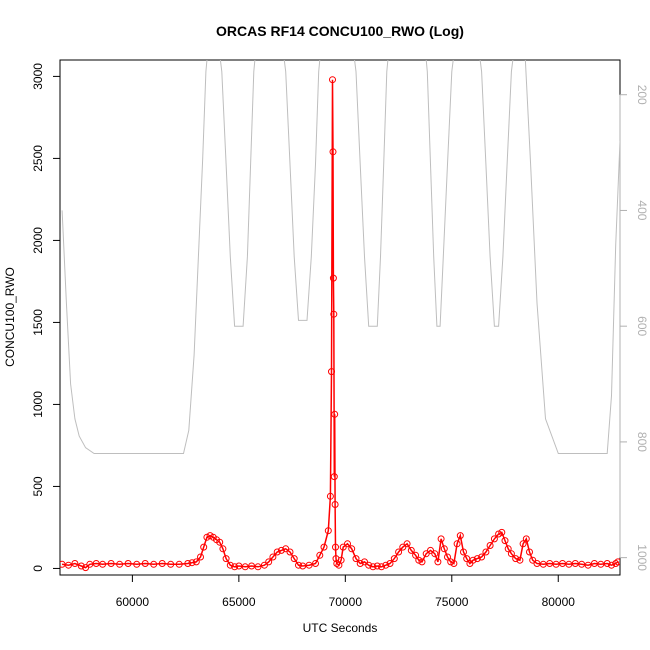 The height and width of the screenshot is (650, 650). Describe the element at coordinates (642, 442) in the screenshot. I see `y2-tick-label: 800` at that location.